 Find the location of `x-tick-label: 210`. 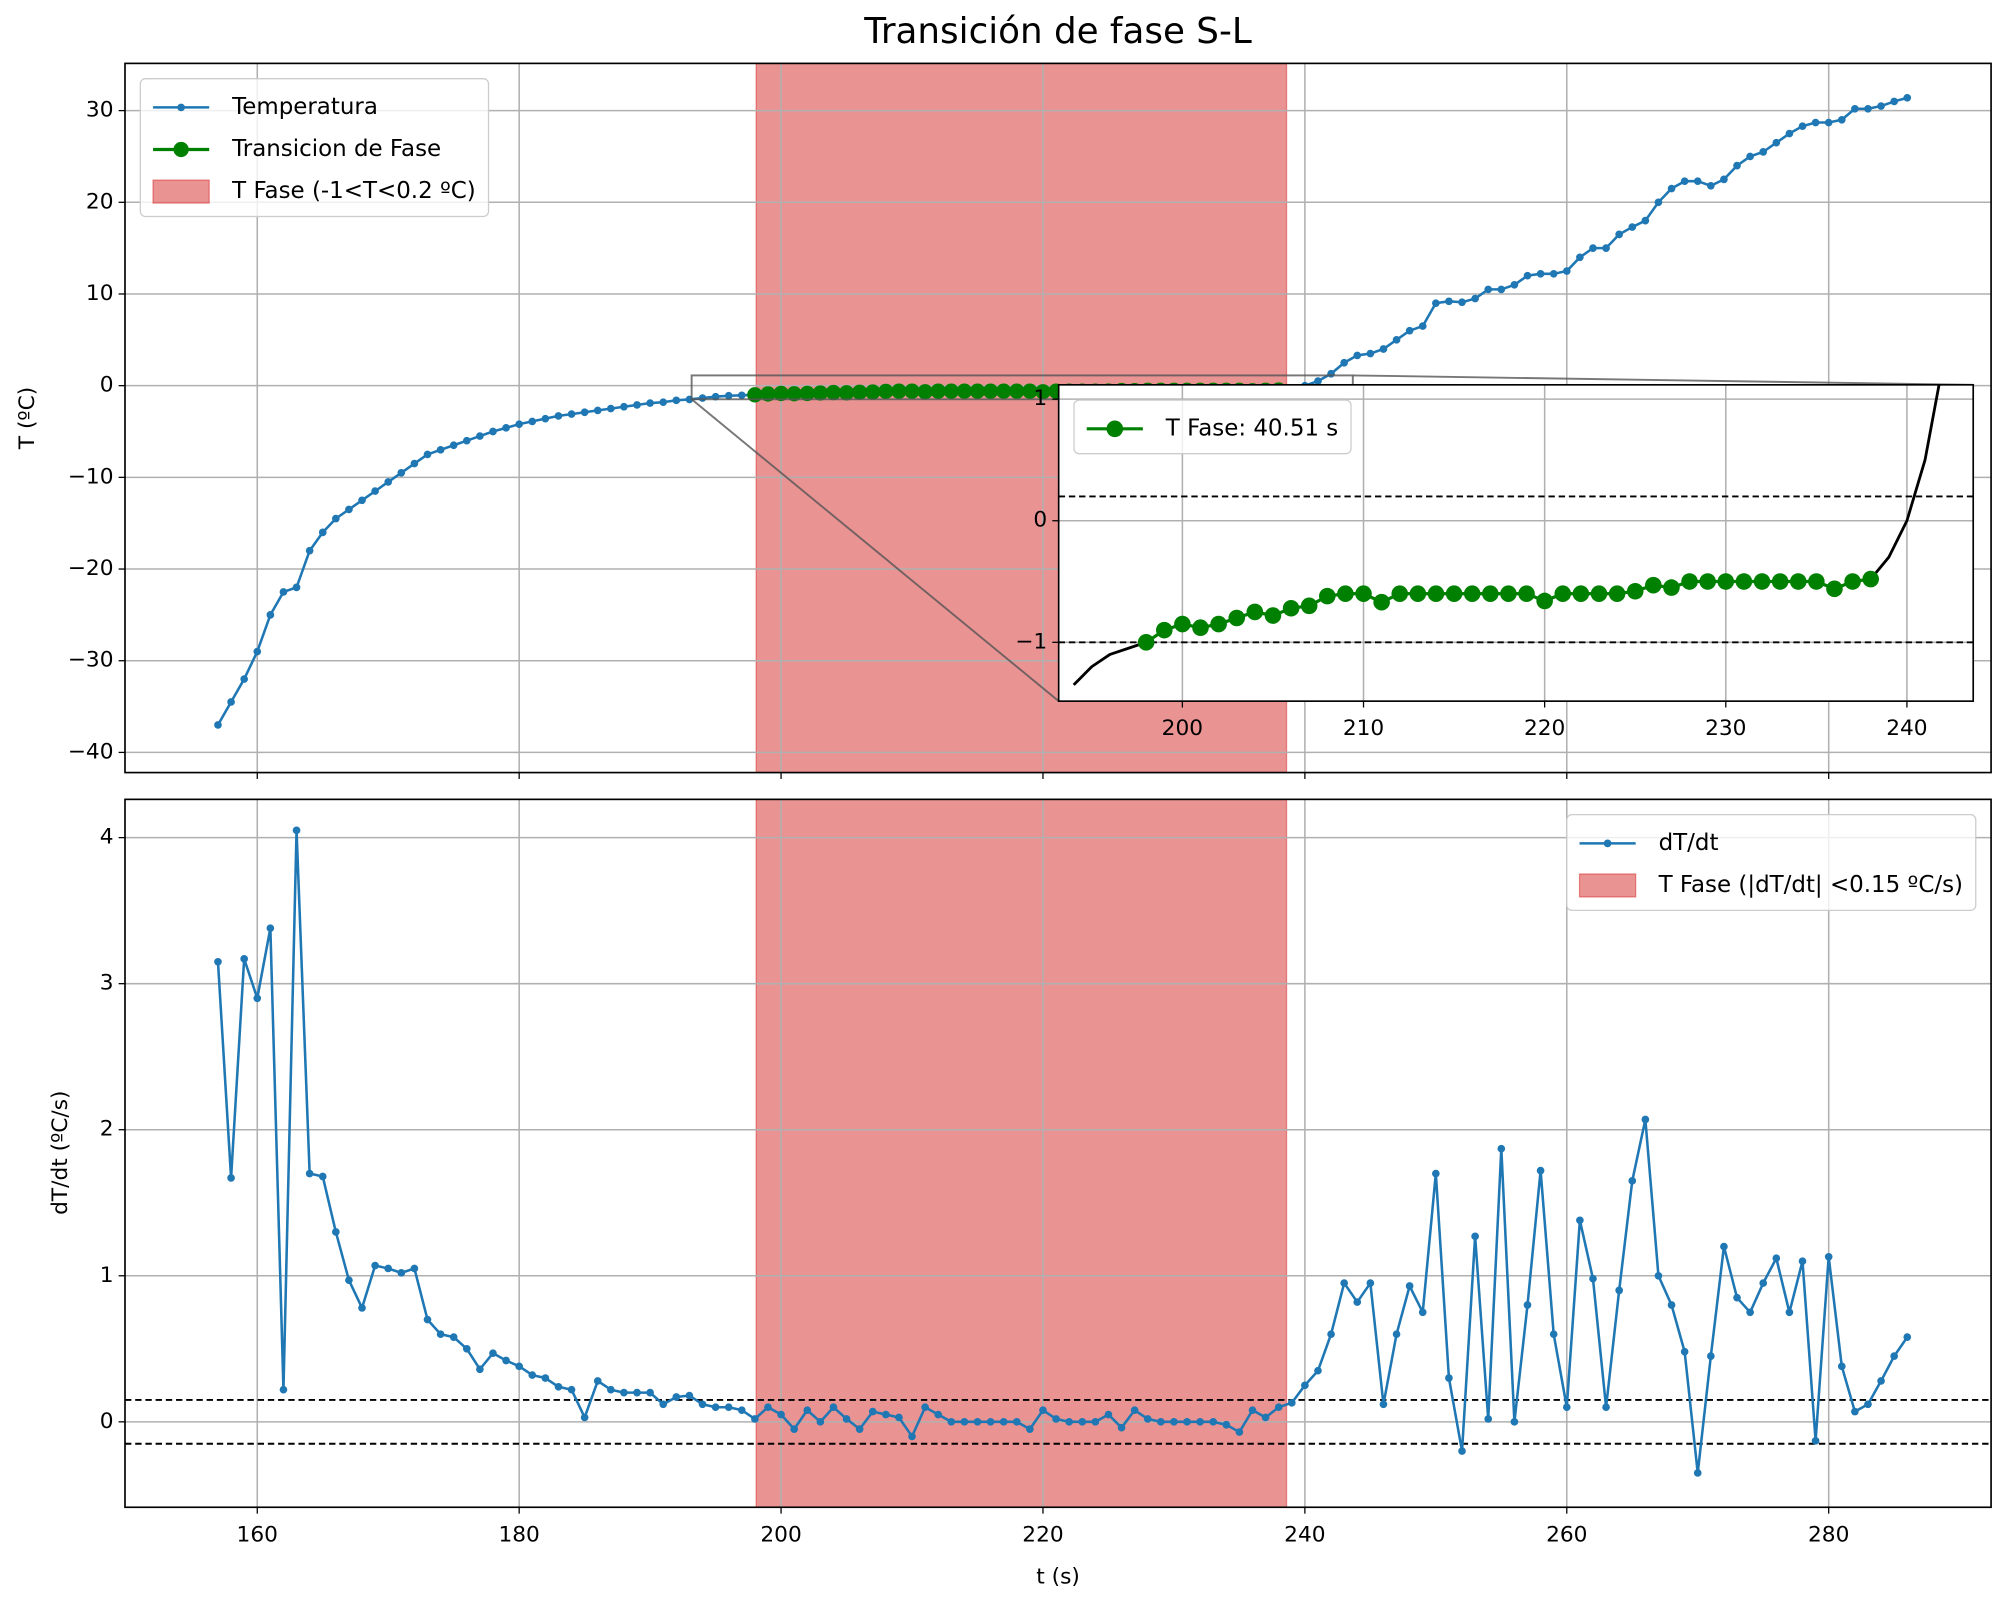

x-tick-label: 210 is located at coordinates (1363, 728).